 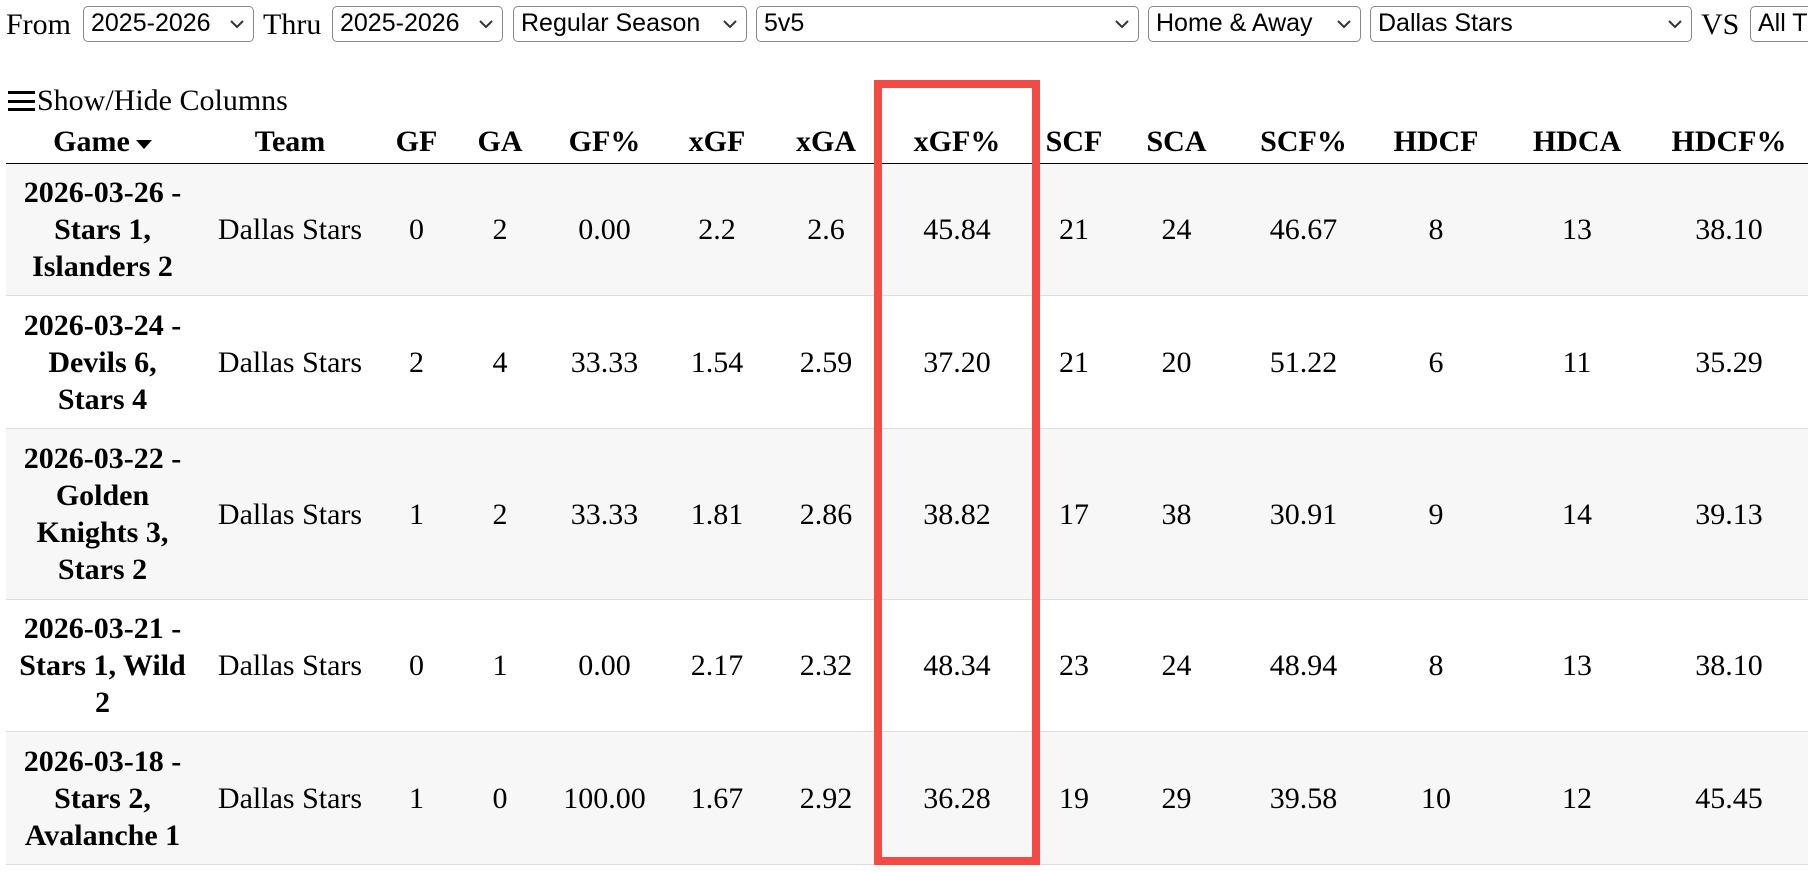 I want to click on column-header: HDCF%, so click(x=1728, y=142).